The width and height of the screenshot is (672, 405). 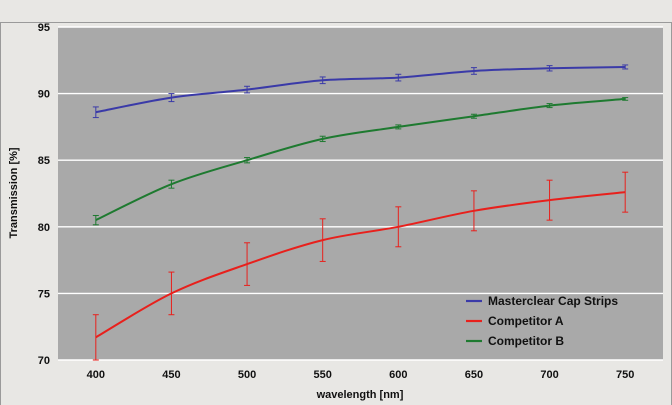 I want to click on x-tick-label: 550, so click(x=323, y=375).